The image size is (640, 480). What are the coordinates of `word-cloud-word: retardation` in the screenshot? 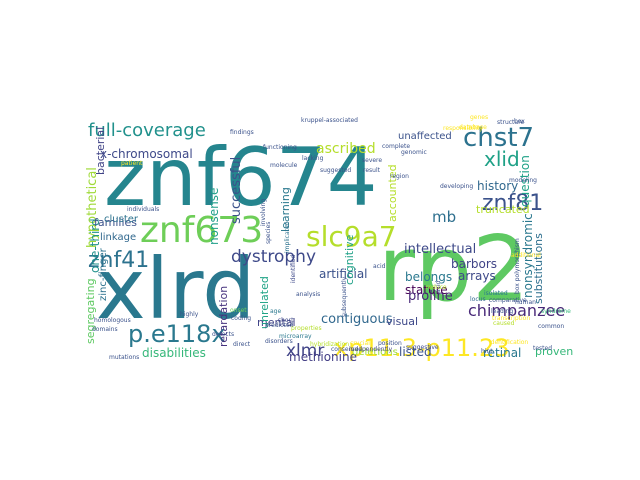 It's located at (223, 316).